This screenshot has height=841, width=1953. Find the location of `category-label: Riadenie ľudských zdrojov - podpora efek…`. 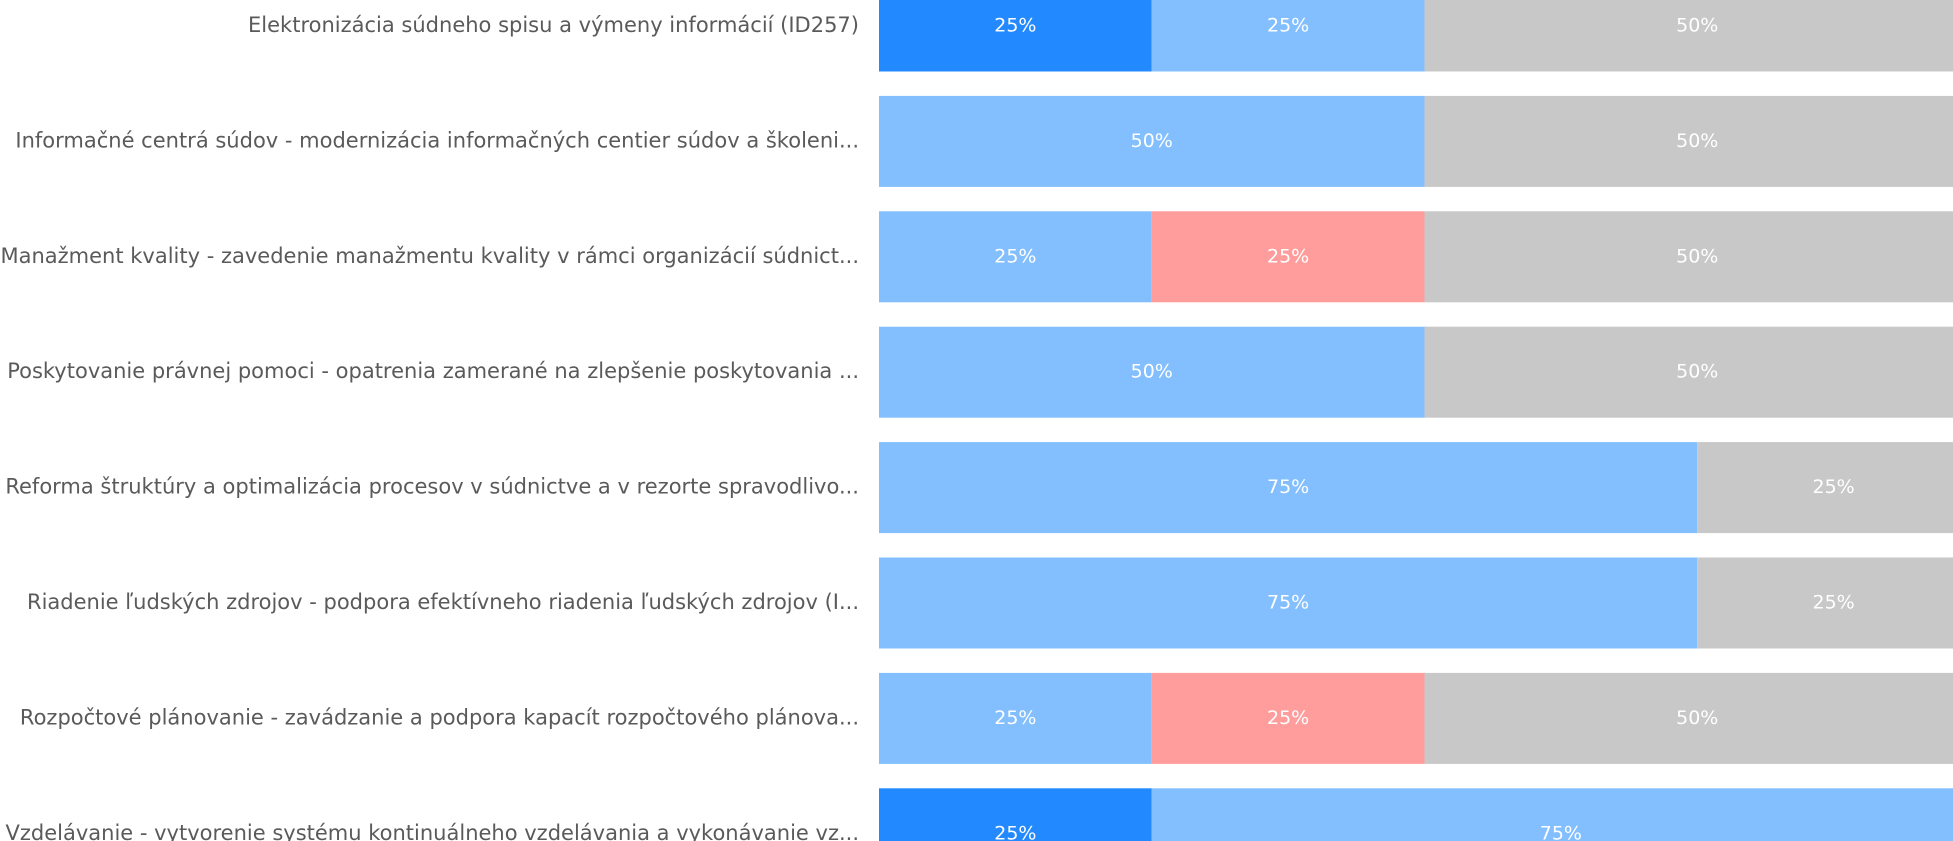

category-label: Riadenie ľudských zdrojov - podpora efek… is located at coordinates (443, 602).